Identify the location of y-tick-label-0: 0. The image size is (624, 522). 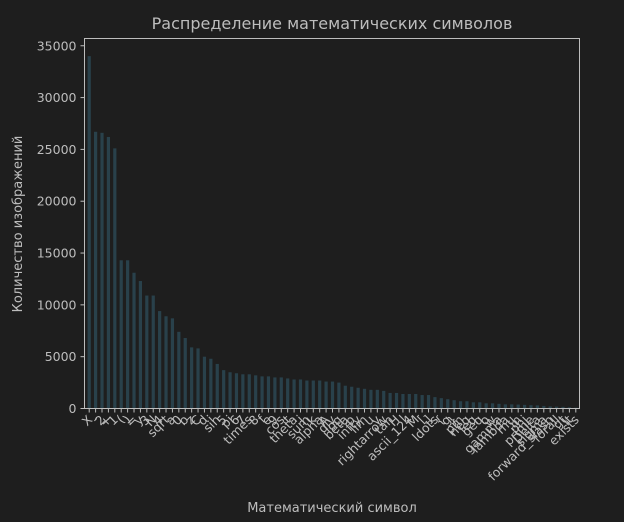
(73, 408).